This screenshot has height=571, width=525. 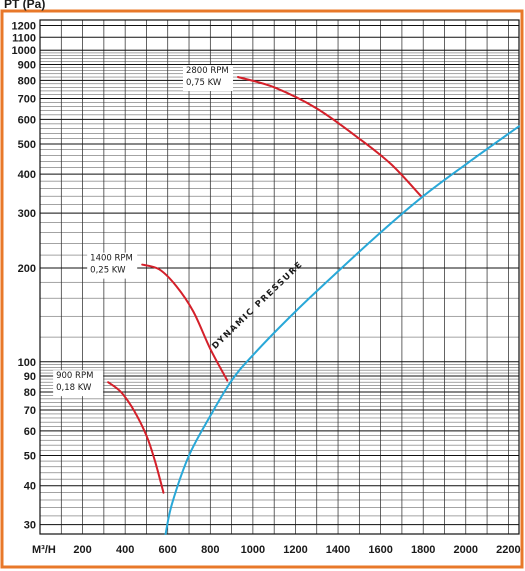 What do you see at coordinates (168, 550) in the screenshot?
I see `x-tick-label: 600` at bounding box center [168, 550].